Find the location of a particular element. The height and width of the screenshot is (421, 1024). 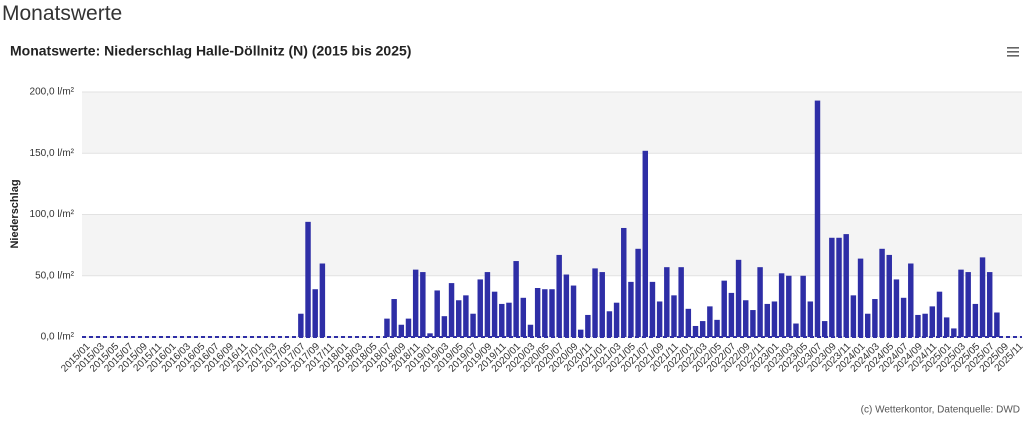

y-tick-label: 150,0 l/m² is located at coordinates (52, 153).